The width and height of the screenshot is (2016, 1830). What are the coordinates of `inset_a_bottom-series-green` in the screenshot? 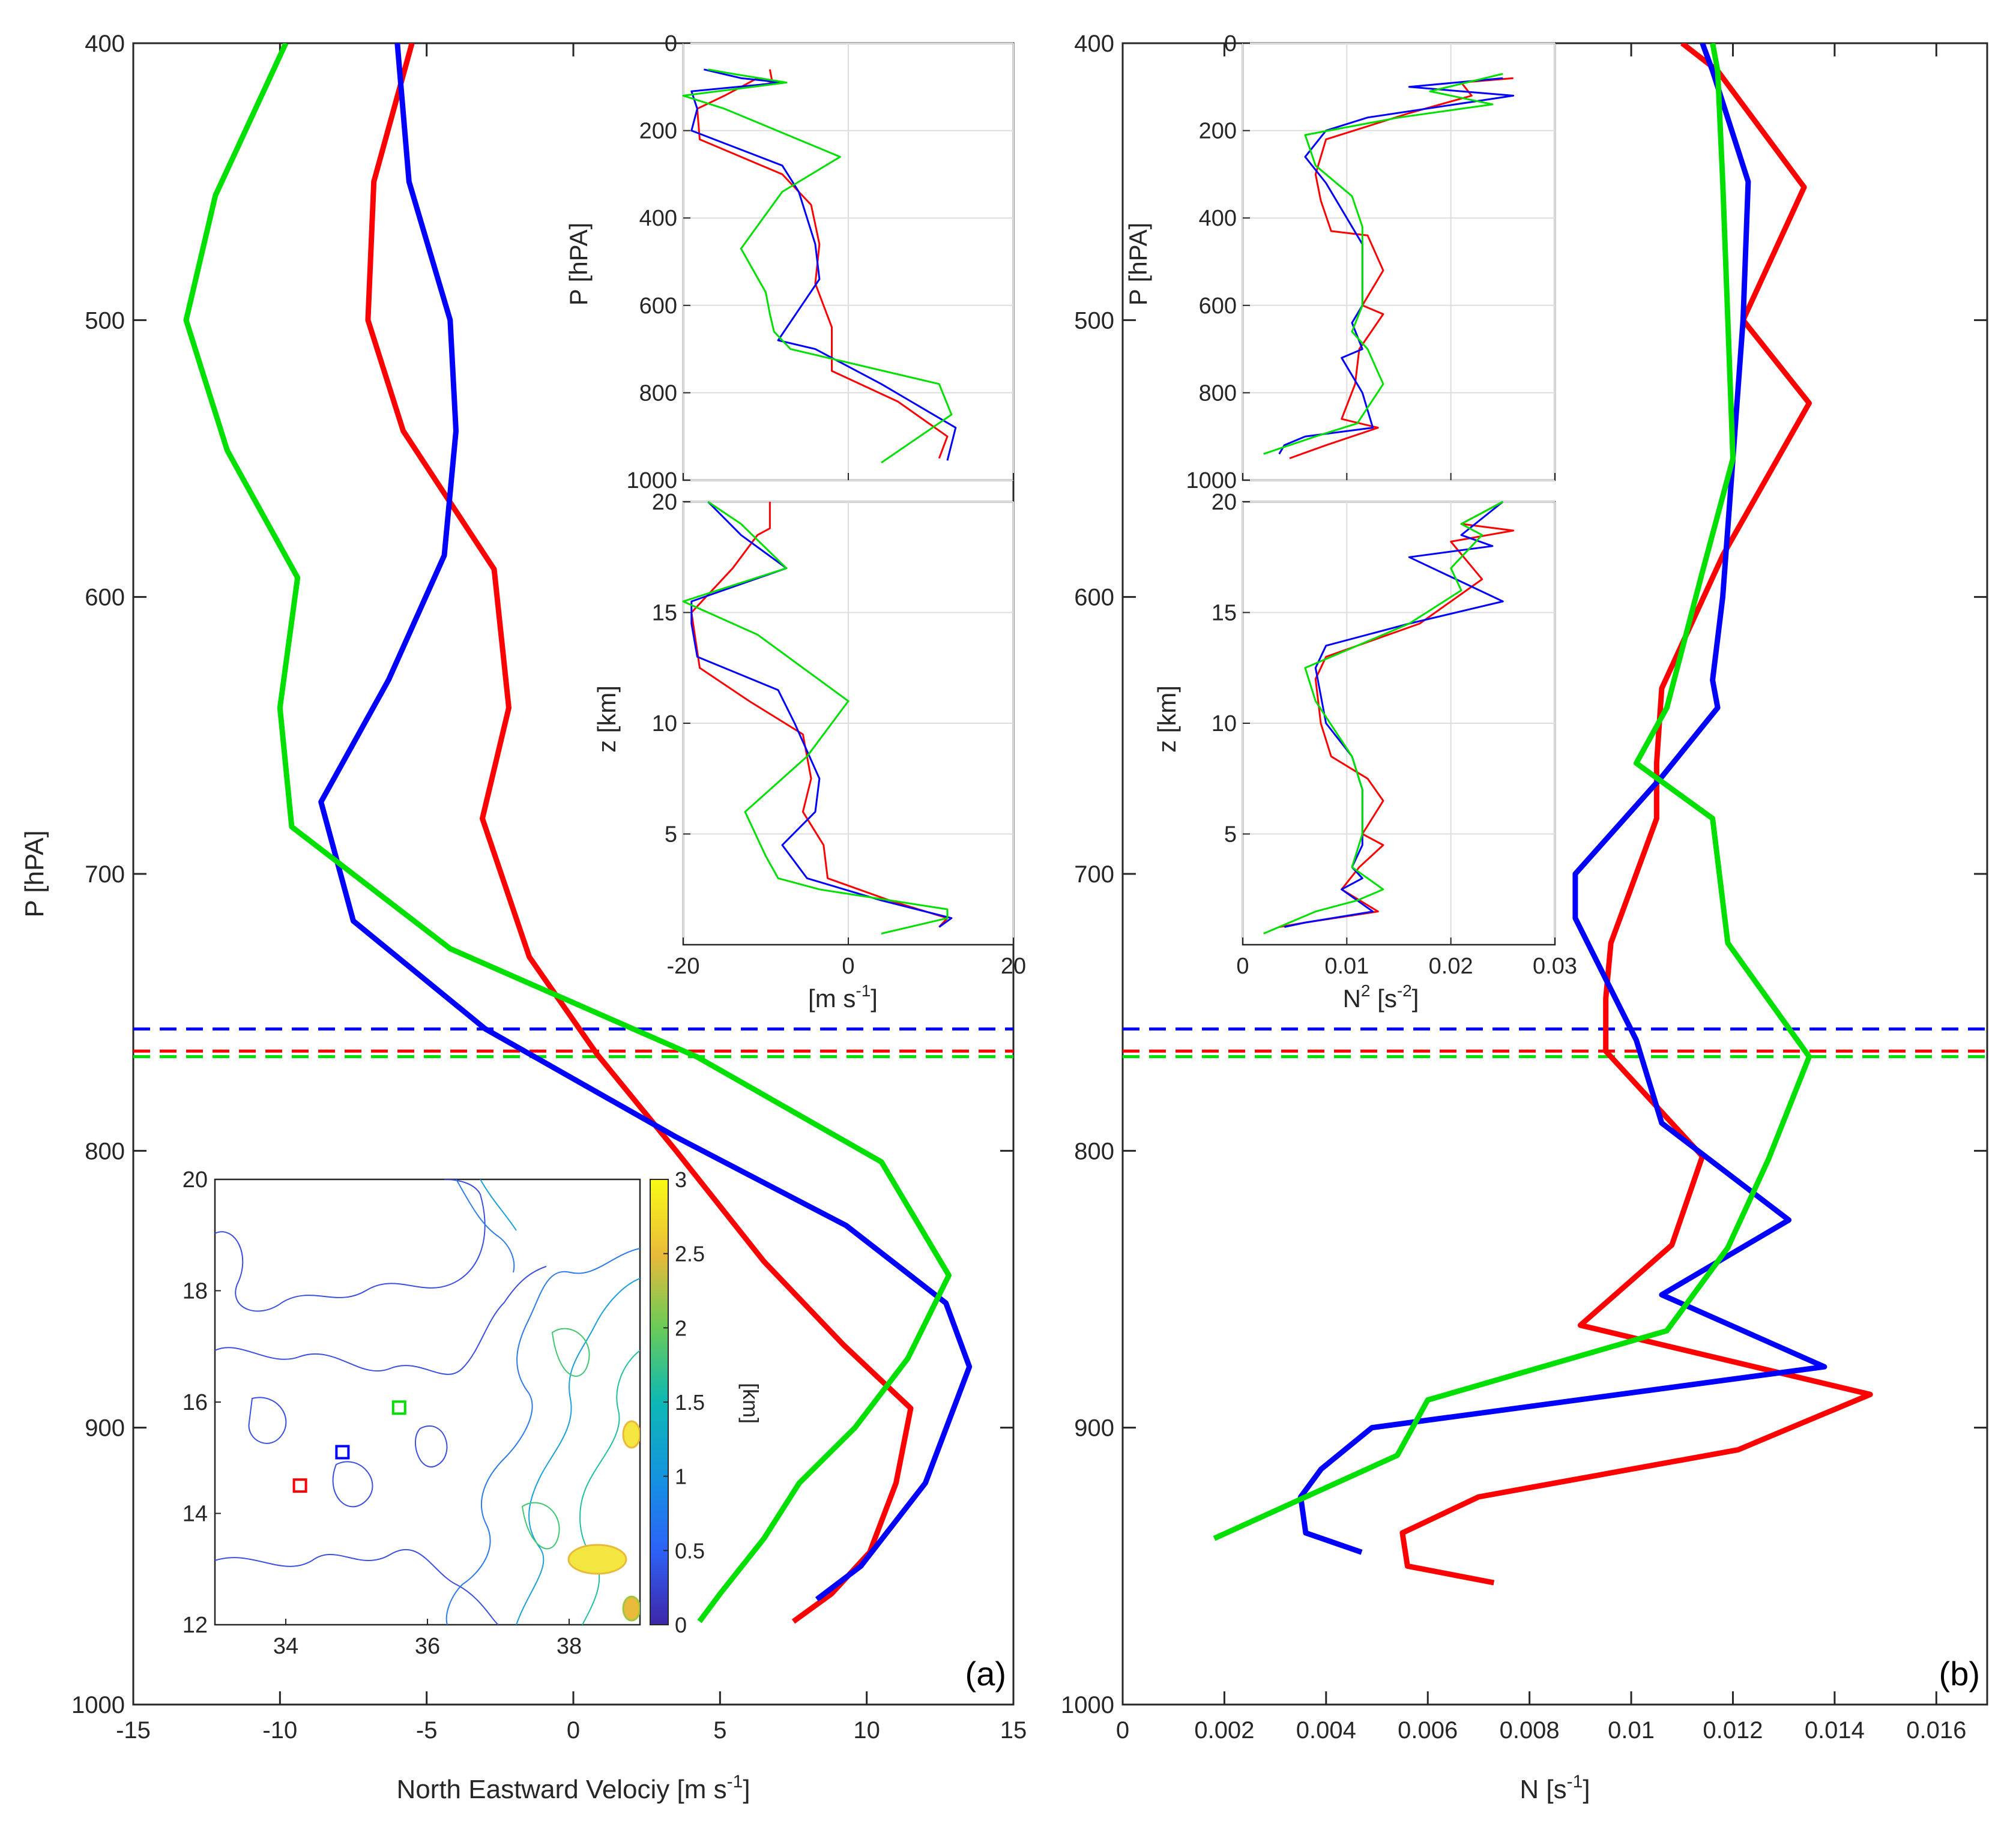 It's located at (816, 718).